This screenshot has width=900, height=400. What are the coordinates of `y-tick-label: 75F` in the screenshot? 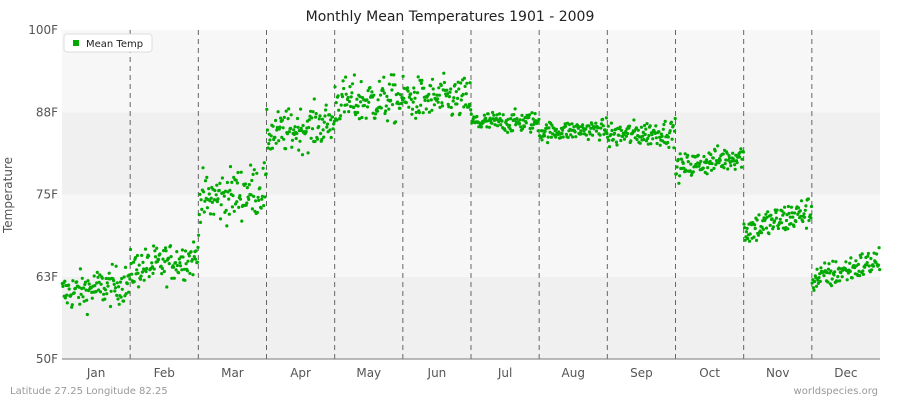 It's located at (47, 195).